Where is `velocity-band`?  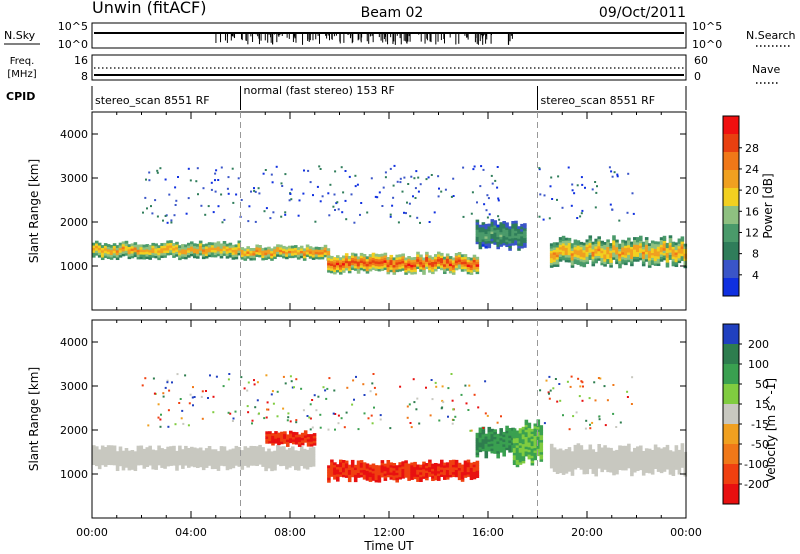 velocity-band is located at coordinates (204, 458).